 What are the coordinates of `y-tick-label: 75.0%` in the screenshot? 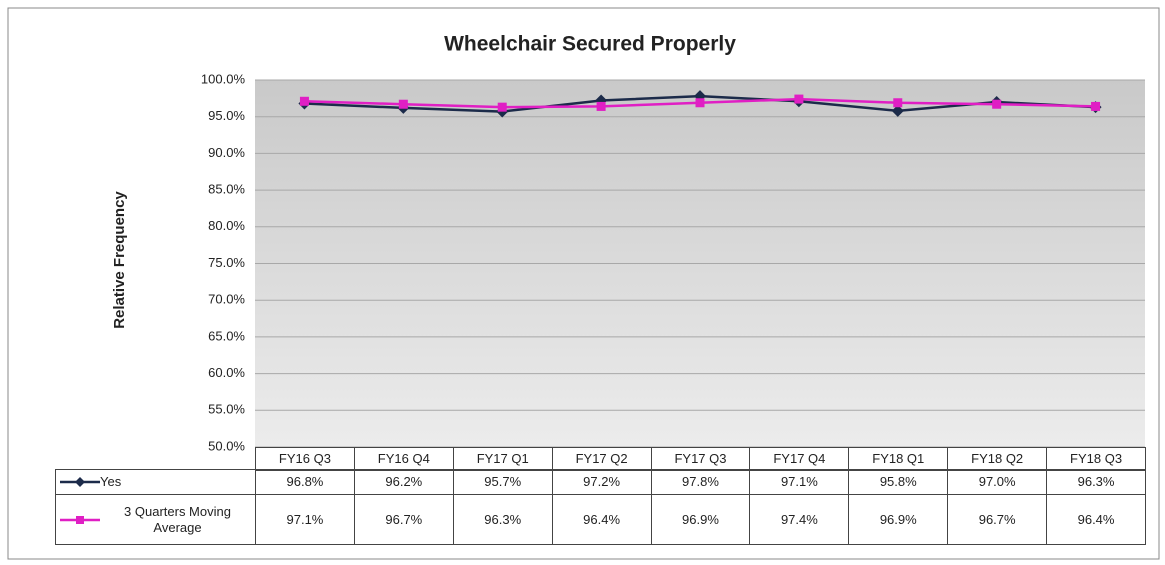 It's located at (226, 262).